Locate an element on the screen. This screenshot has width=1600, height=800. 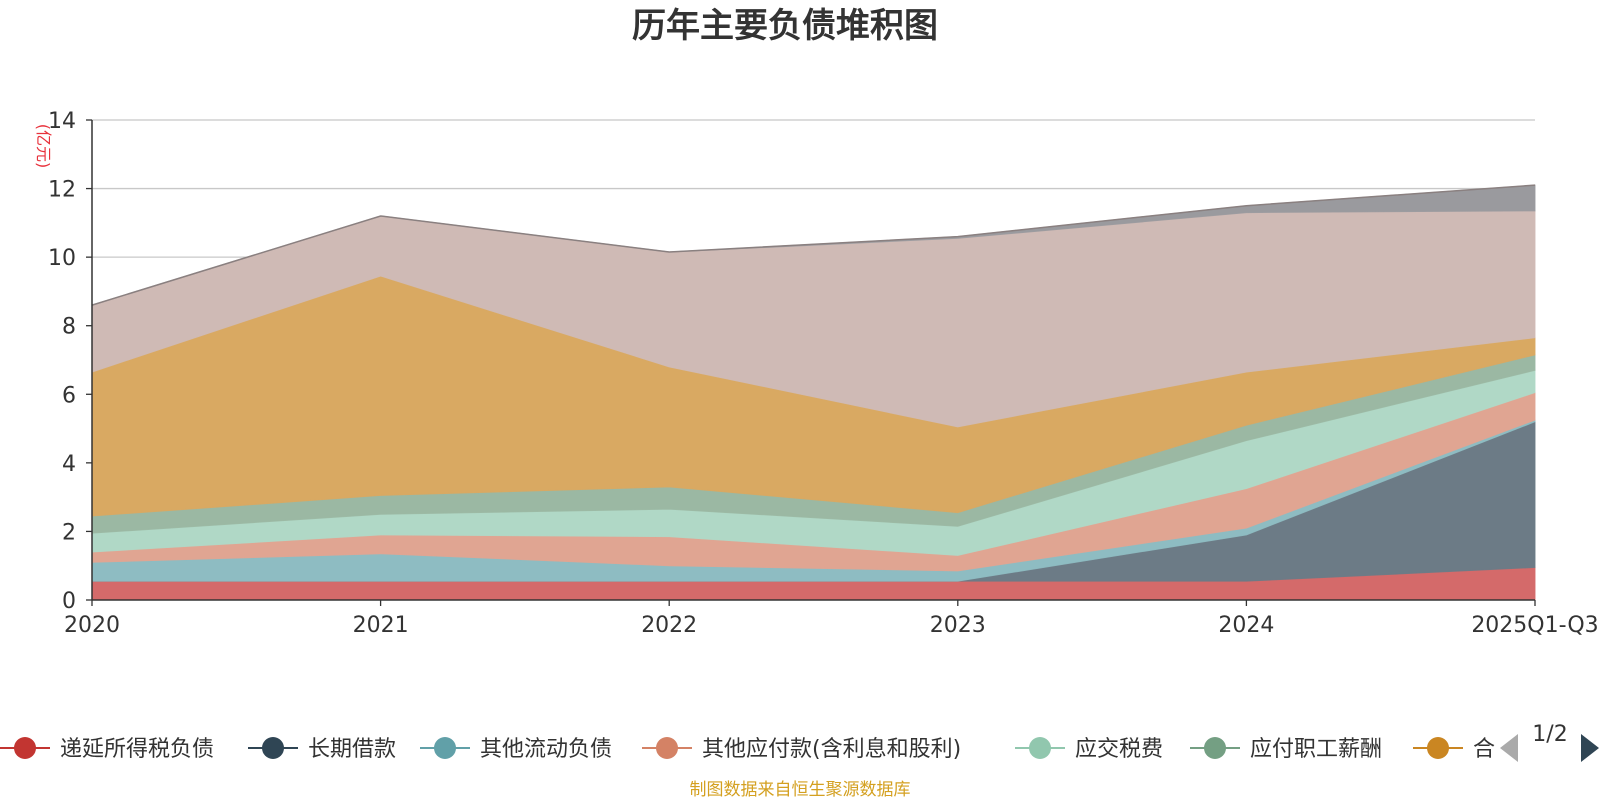
legend-prev-arrow-icon is located at coordinates (1509, 748).